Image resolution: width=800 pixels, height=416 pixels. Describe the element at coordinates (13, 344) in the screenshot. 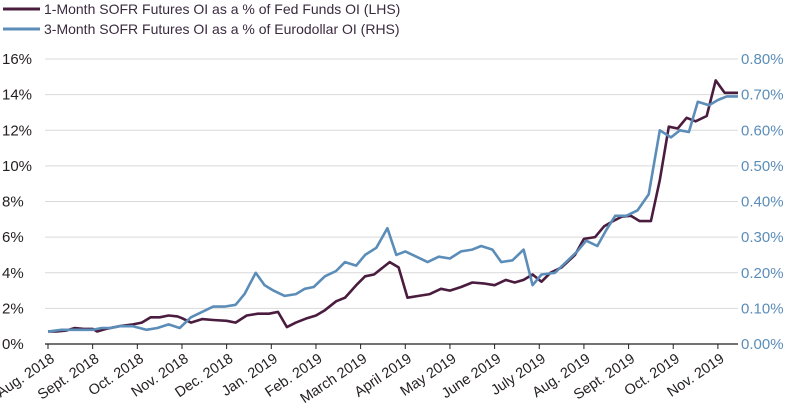

I see `left-tick-label: 0%` at that location.